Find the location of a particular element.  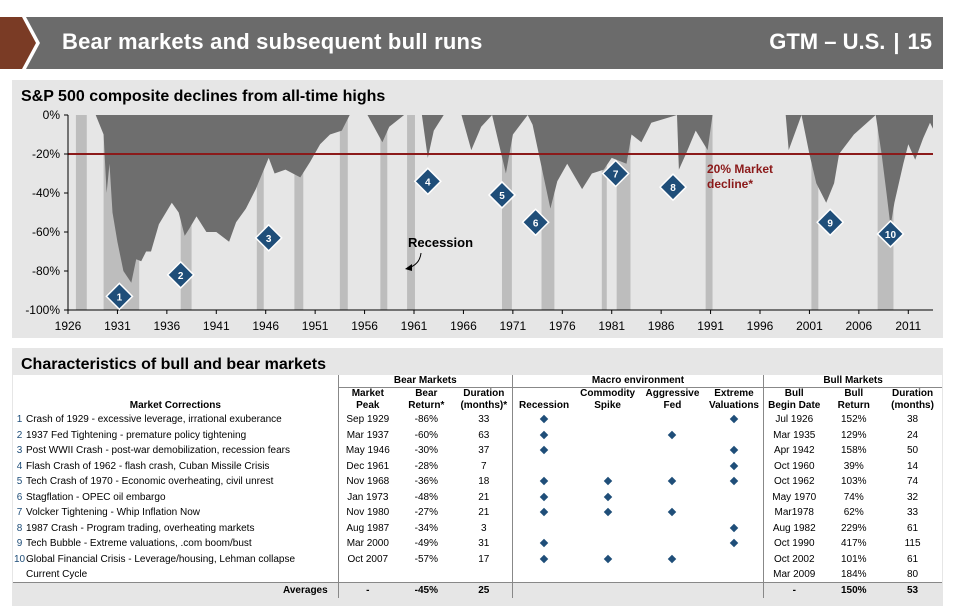

x-tick-label: 1976 is located at coordinates (562, 326).